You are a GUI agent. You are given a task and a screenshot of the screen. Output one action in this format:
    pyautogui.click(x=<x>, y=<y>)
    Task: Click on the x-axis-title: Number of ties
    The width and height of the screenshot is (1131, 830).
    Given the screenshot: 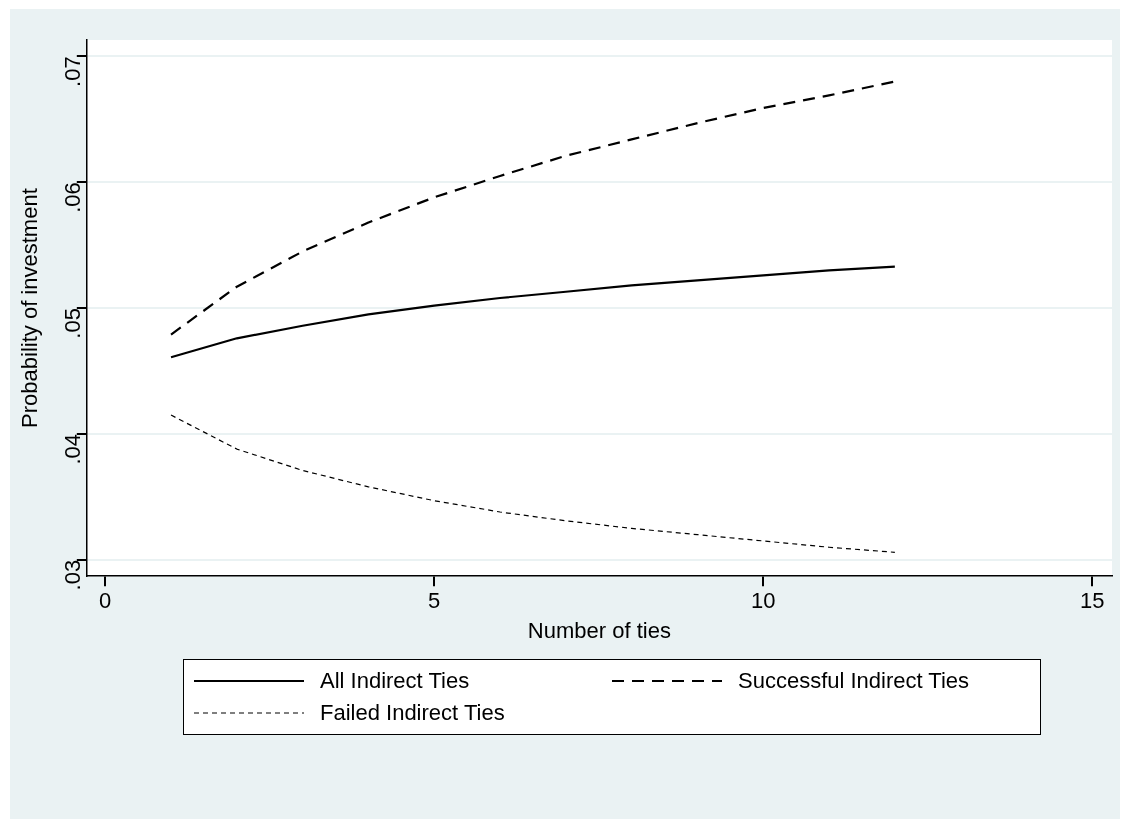 What is the action you would take?
    pyautogui.click(x=599, y=630)
    